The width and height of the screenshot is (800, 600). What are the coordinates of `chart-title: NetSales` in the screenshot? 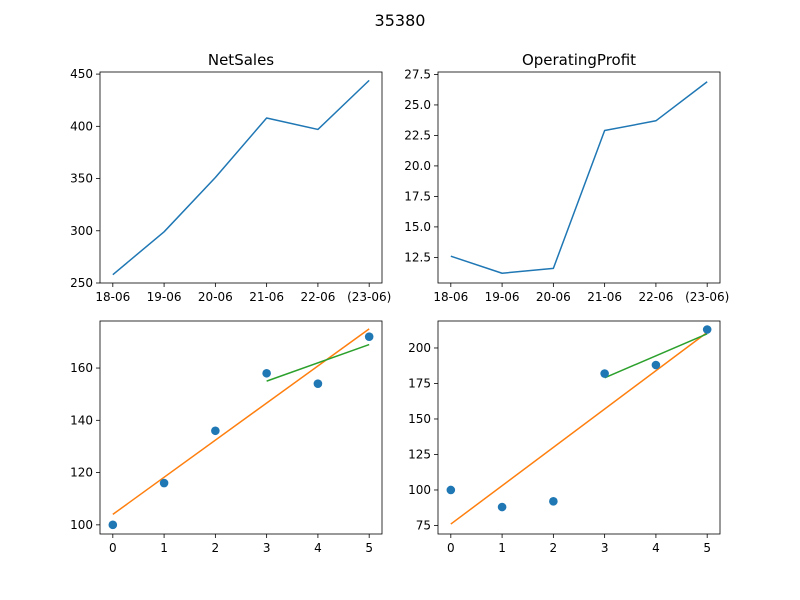 It's located at (241, 60).